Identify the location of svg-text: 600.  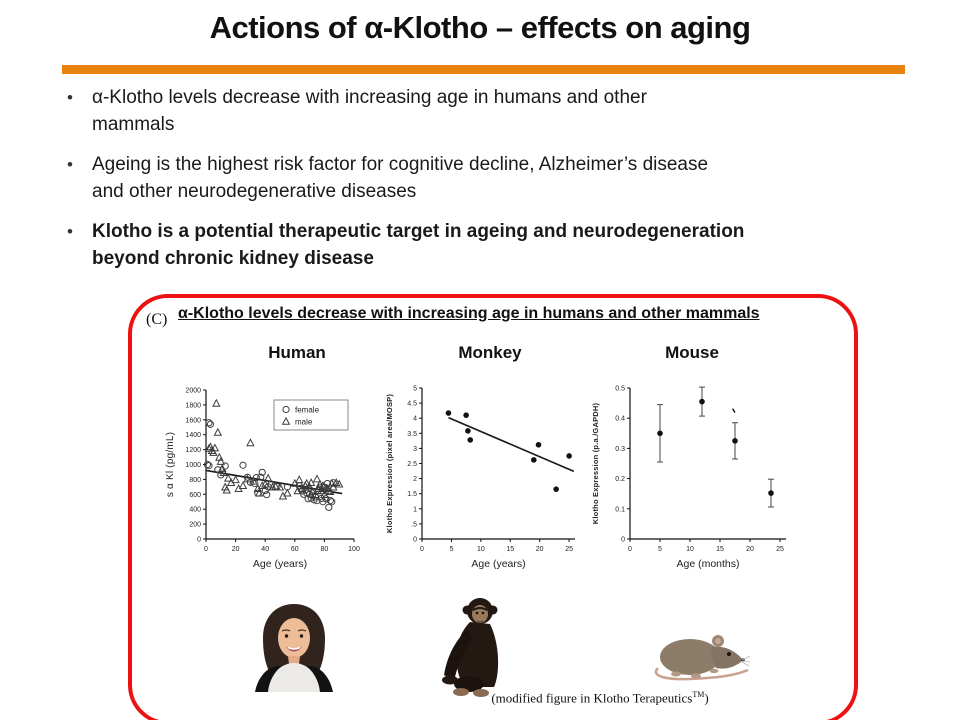
(195, 495).